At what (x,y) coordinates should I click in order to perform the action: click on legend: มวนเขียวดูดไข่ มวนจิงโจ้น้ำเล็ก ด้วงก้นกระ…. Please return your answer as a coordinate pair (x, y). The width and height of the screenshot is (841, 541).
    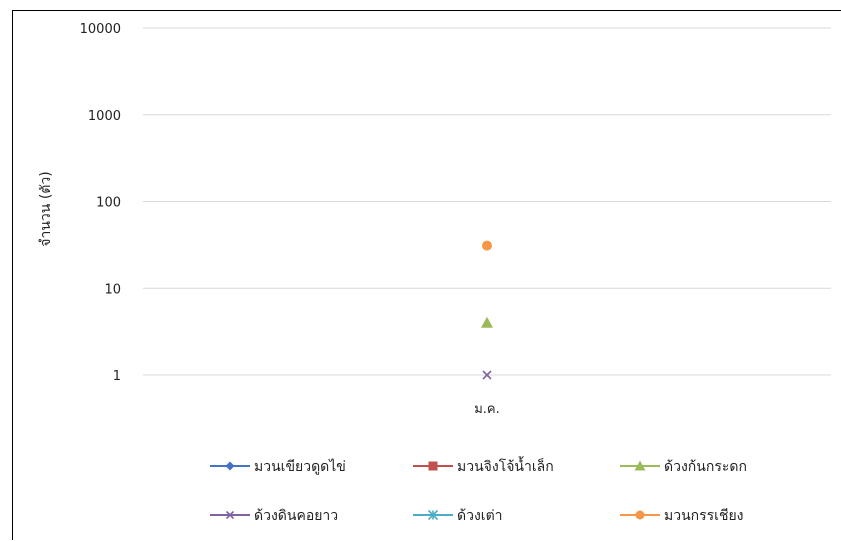
    Looking at the image, I should click on (478, 490).